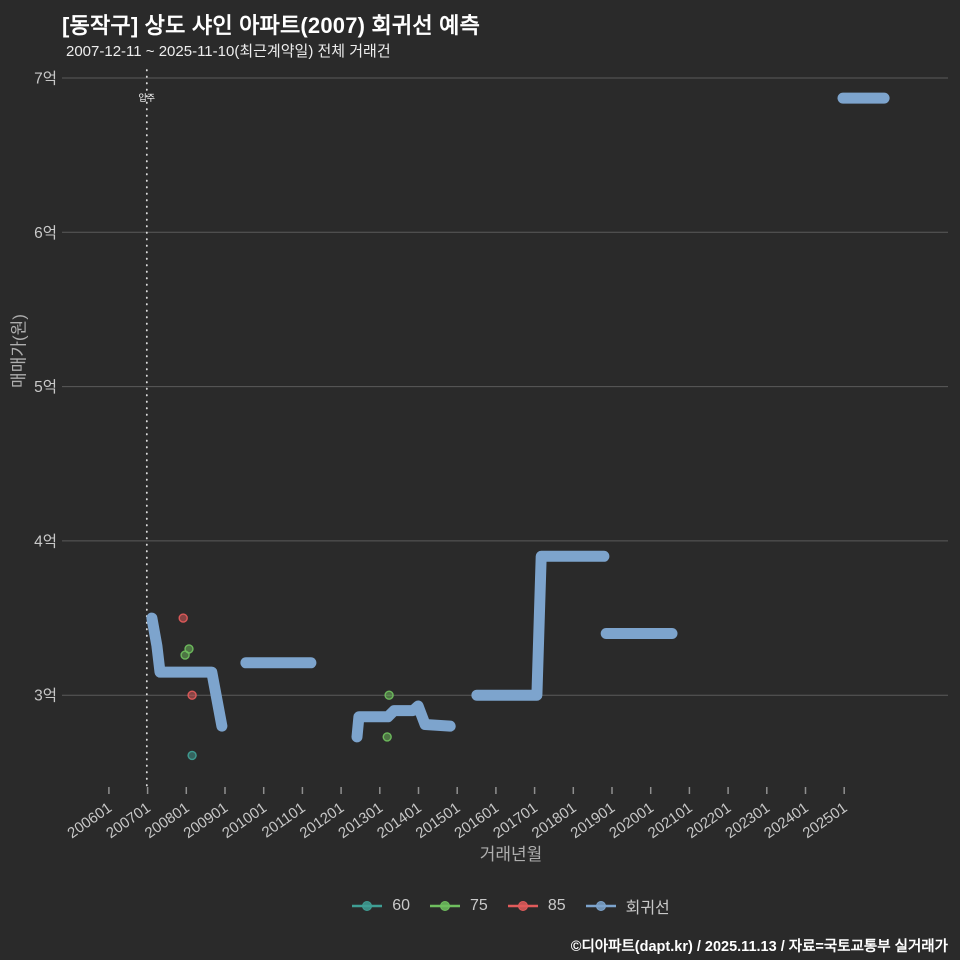  Describe the element at coordinates (147, 97) in the screenshot. I see `annotation-move-in-label: 입주` at that location.